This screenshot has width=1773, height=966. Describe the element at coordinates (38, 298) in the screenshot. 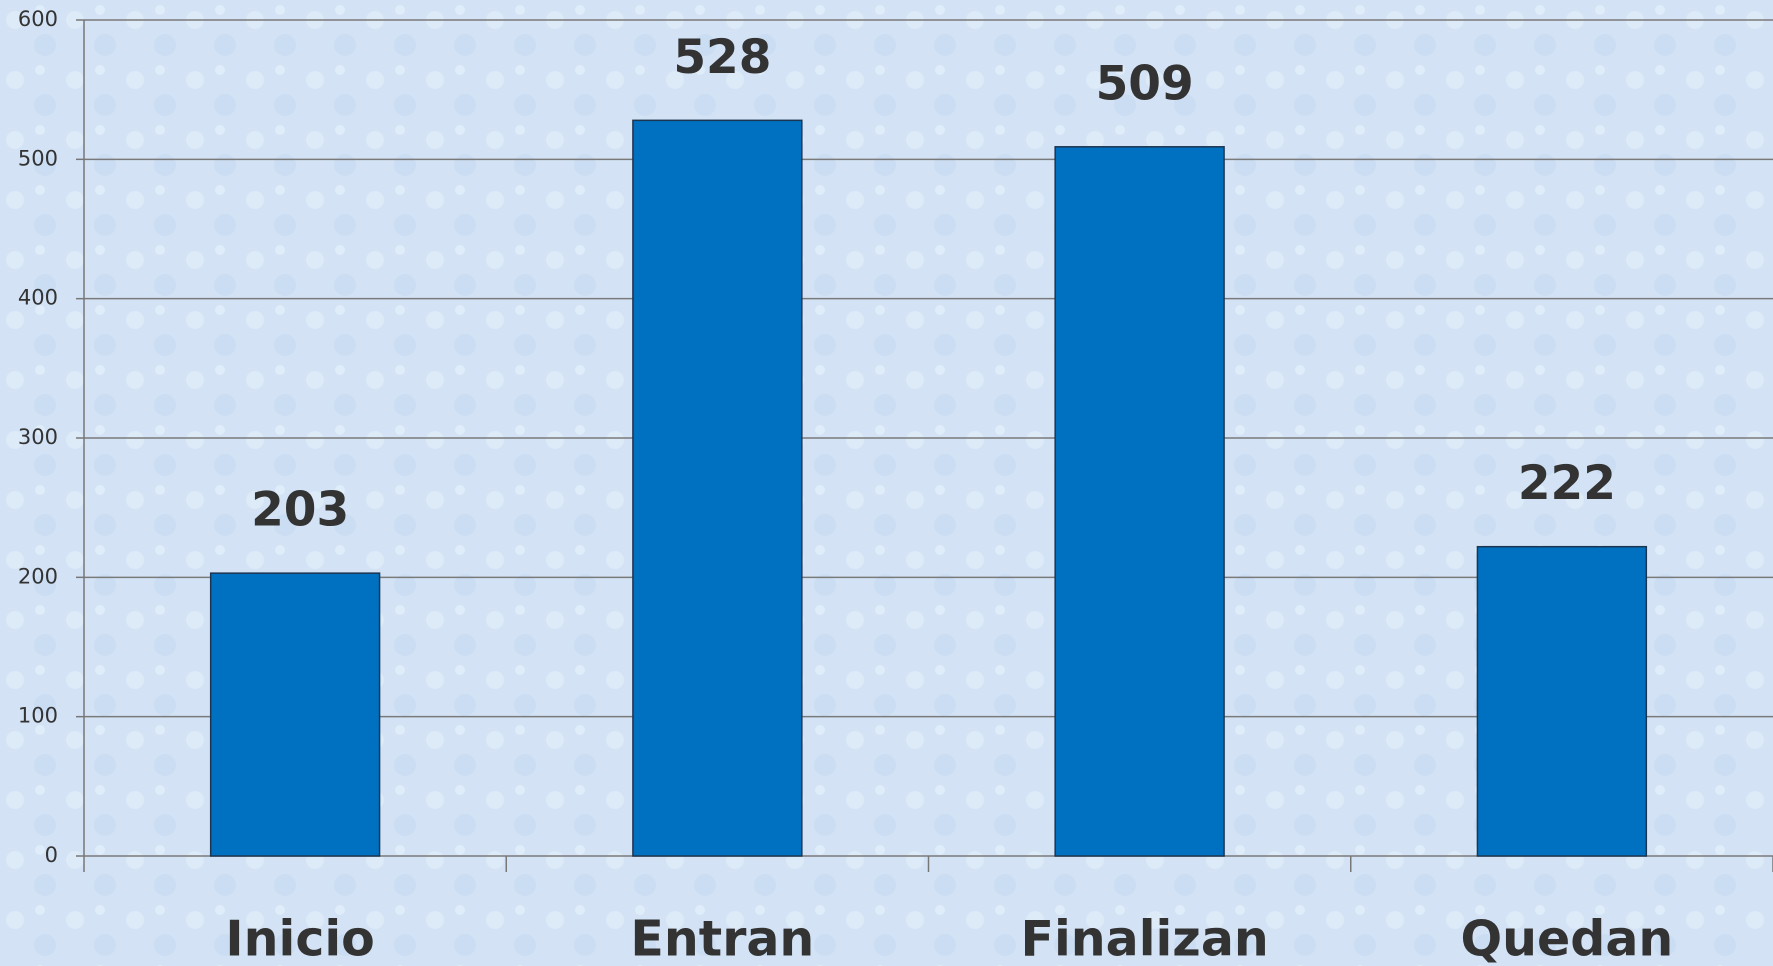

I see `y-tick-label: 400` at that location.